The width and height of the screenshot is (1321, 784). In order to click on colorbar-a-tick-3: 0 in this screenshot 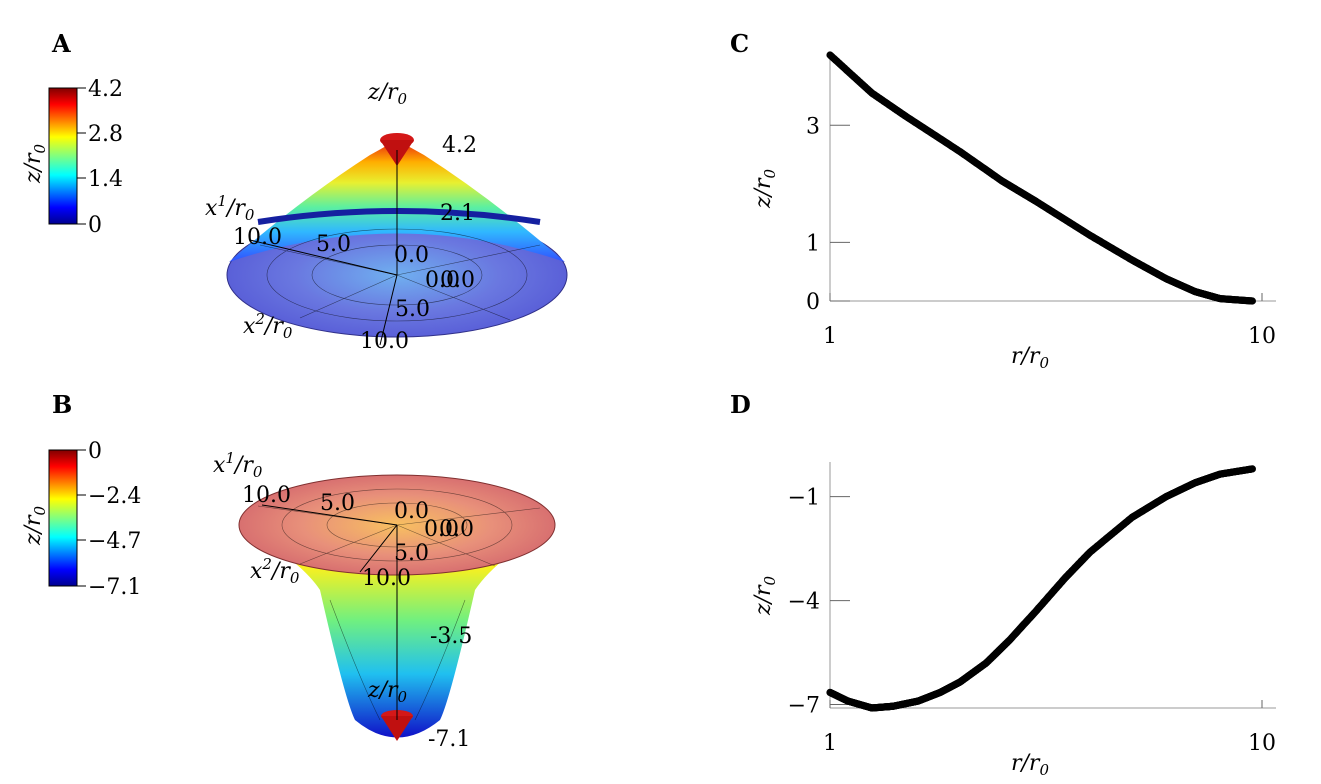, I will do `click(95, 225)`.